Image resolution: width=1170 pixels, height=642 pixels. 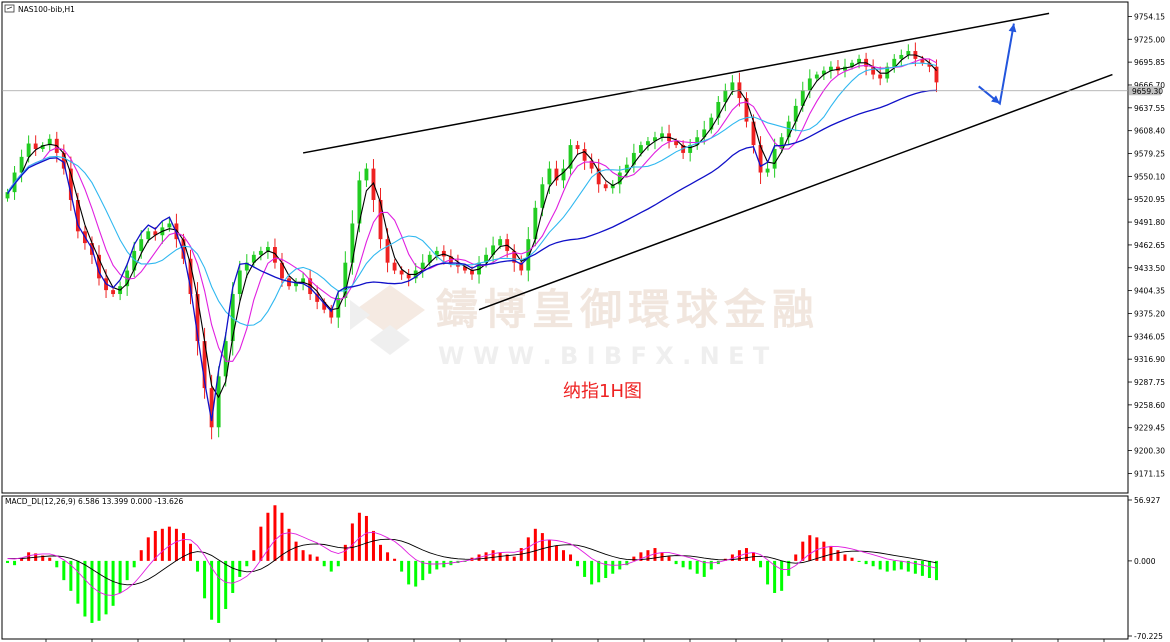 I want to click on y-tick-label: 9200.30, so click(x=1149, y=451).